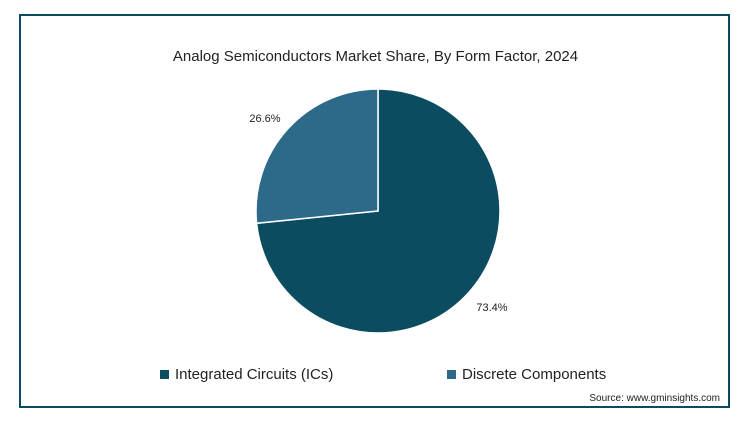  Describe the element at coordinates (654, 398) in the screenshot. I see `source-note: Source: www.gminsights.com` at that location.